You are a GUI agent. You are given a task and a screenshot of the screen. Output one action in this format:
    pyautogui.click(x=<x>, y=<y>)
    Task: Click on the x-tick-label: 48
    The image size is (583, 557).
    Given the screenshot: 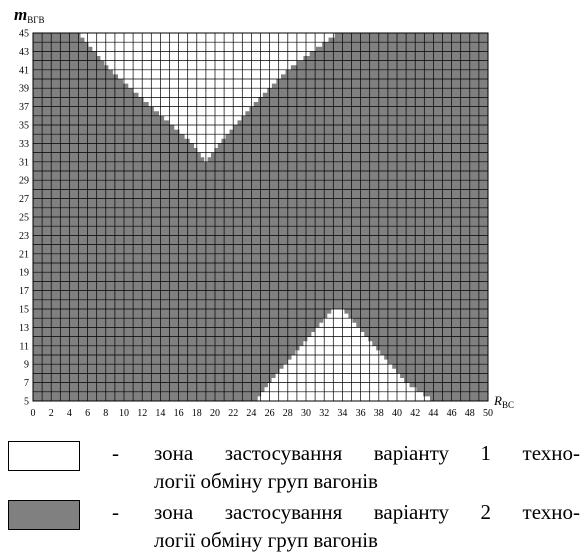 What is the action you would take?
    pyautogui.click(x=470, y=413)
    